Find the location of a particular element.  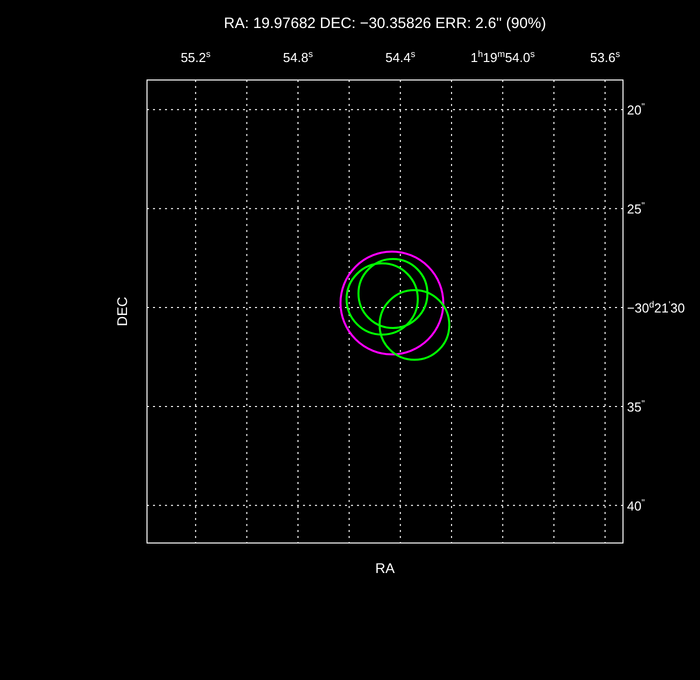

x-tick-label: 54.8$^{s}$ is located at coordinates (298, 57).